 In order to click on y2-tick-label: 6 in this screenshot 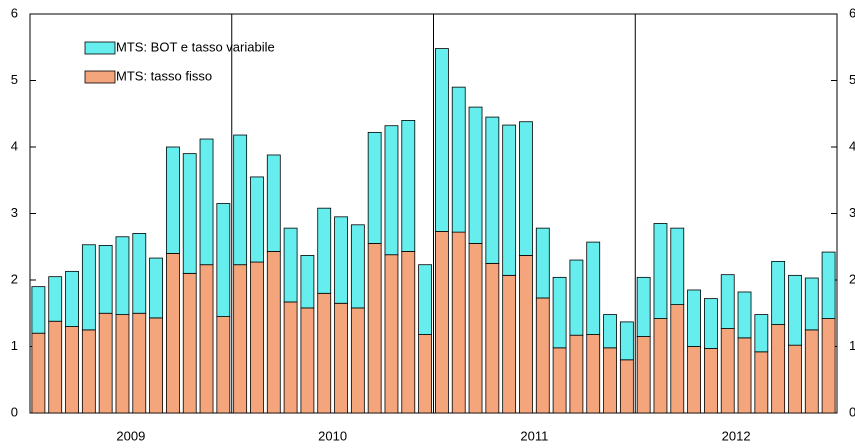, I will do `click(852, 12)`.